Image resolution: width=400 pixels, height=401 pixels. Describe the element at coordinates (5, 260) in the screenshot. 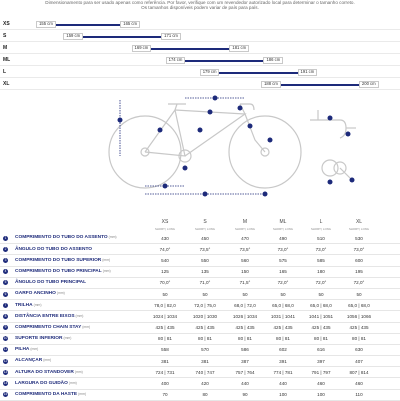

I see `row-number-badge: 3` at that location.